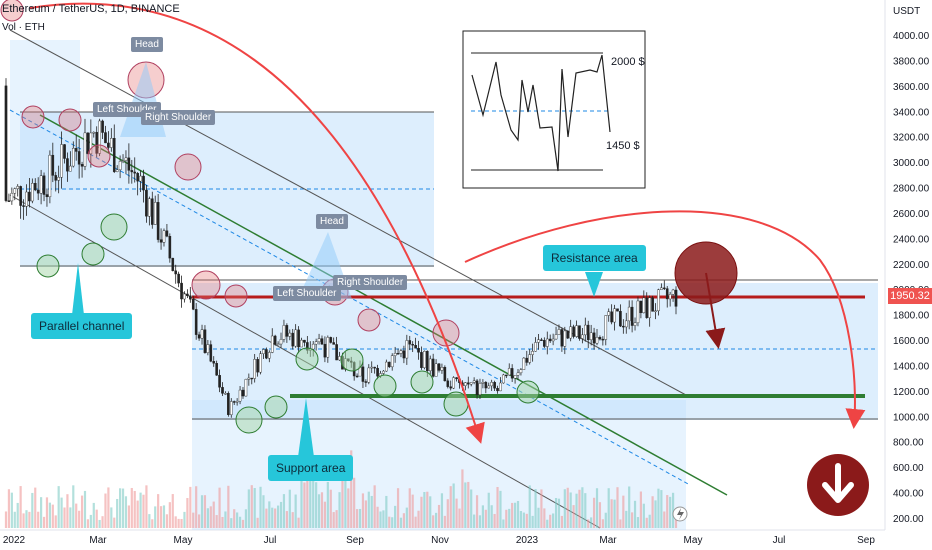  What do you see at coordinates (866, 540) in the screenshot?
I see `time-tick-label: Sep` at bounding box center [866, 540].